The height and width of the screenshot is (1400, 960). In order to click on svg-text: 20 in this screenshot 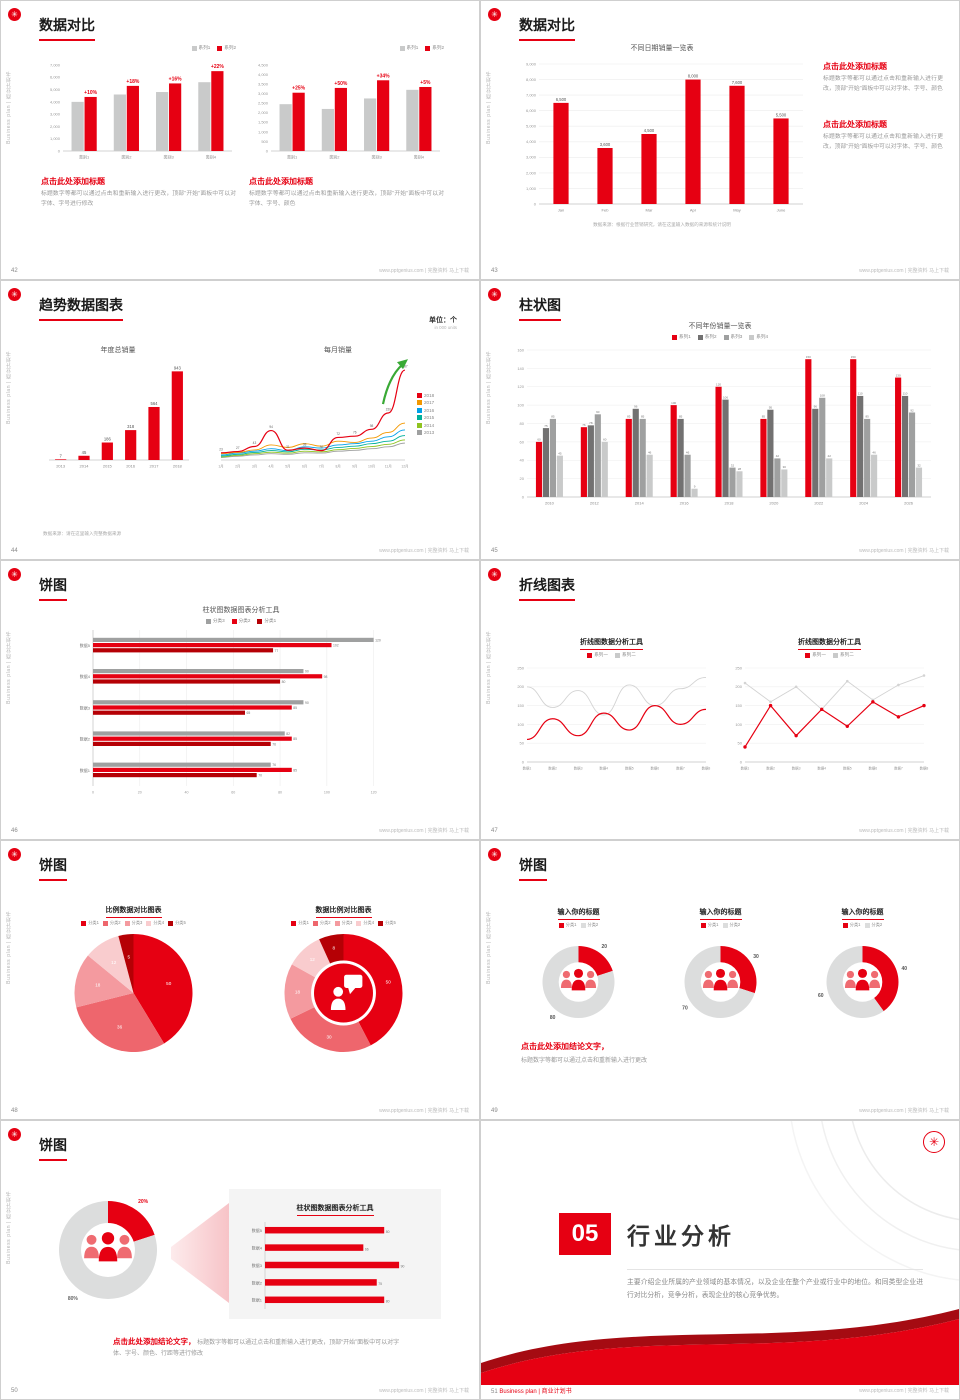, I will do `click(140, 793)`.